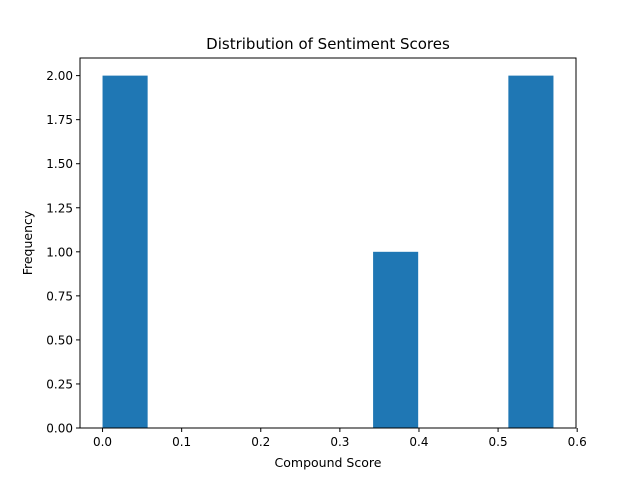 The image size is (640, 485). Describe the element at coordinates (260, 442) in the screenshot. I see `x-tick-label: 0.2` at that location.